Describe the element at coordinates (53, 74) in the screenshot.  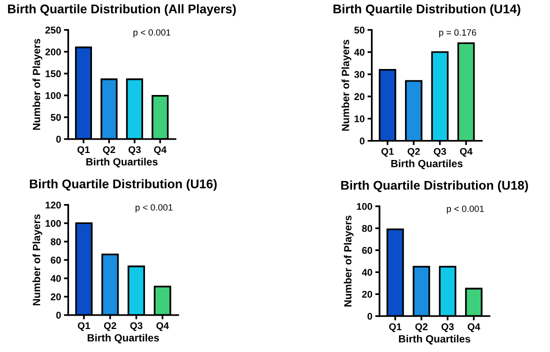
I see `y-tick-label: 150` at that location.